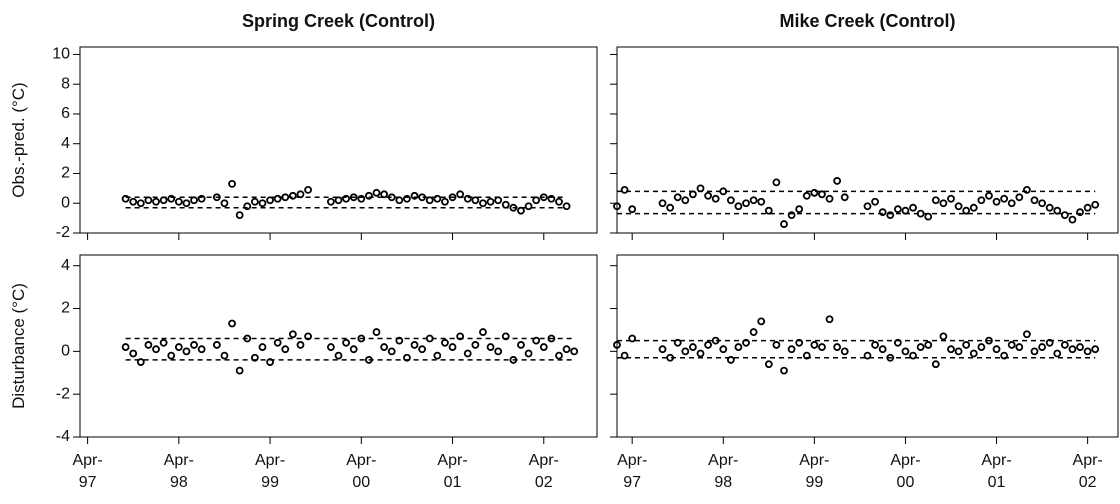  Describe the element at coordinates (18, 346) in the screenshot. I see `y-axis-label: Disturbance (°C)` at that location.